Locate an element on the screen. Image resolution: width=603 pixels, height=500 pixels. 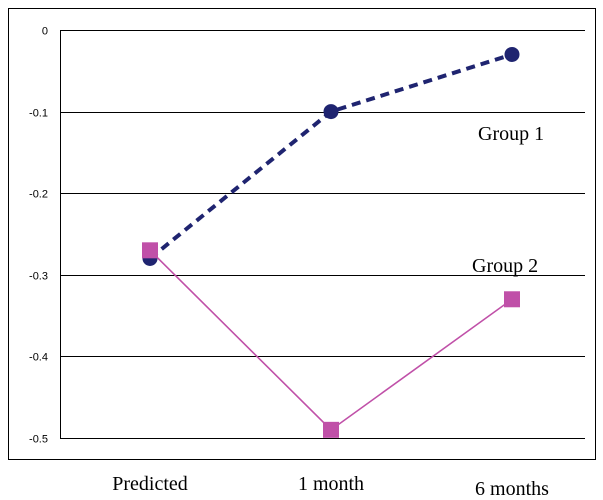
y-tick-label: -0.4 is located at coordinates (38, 358).